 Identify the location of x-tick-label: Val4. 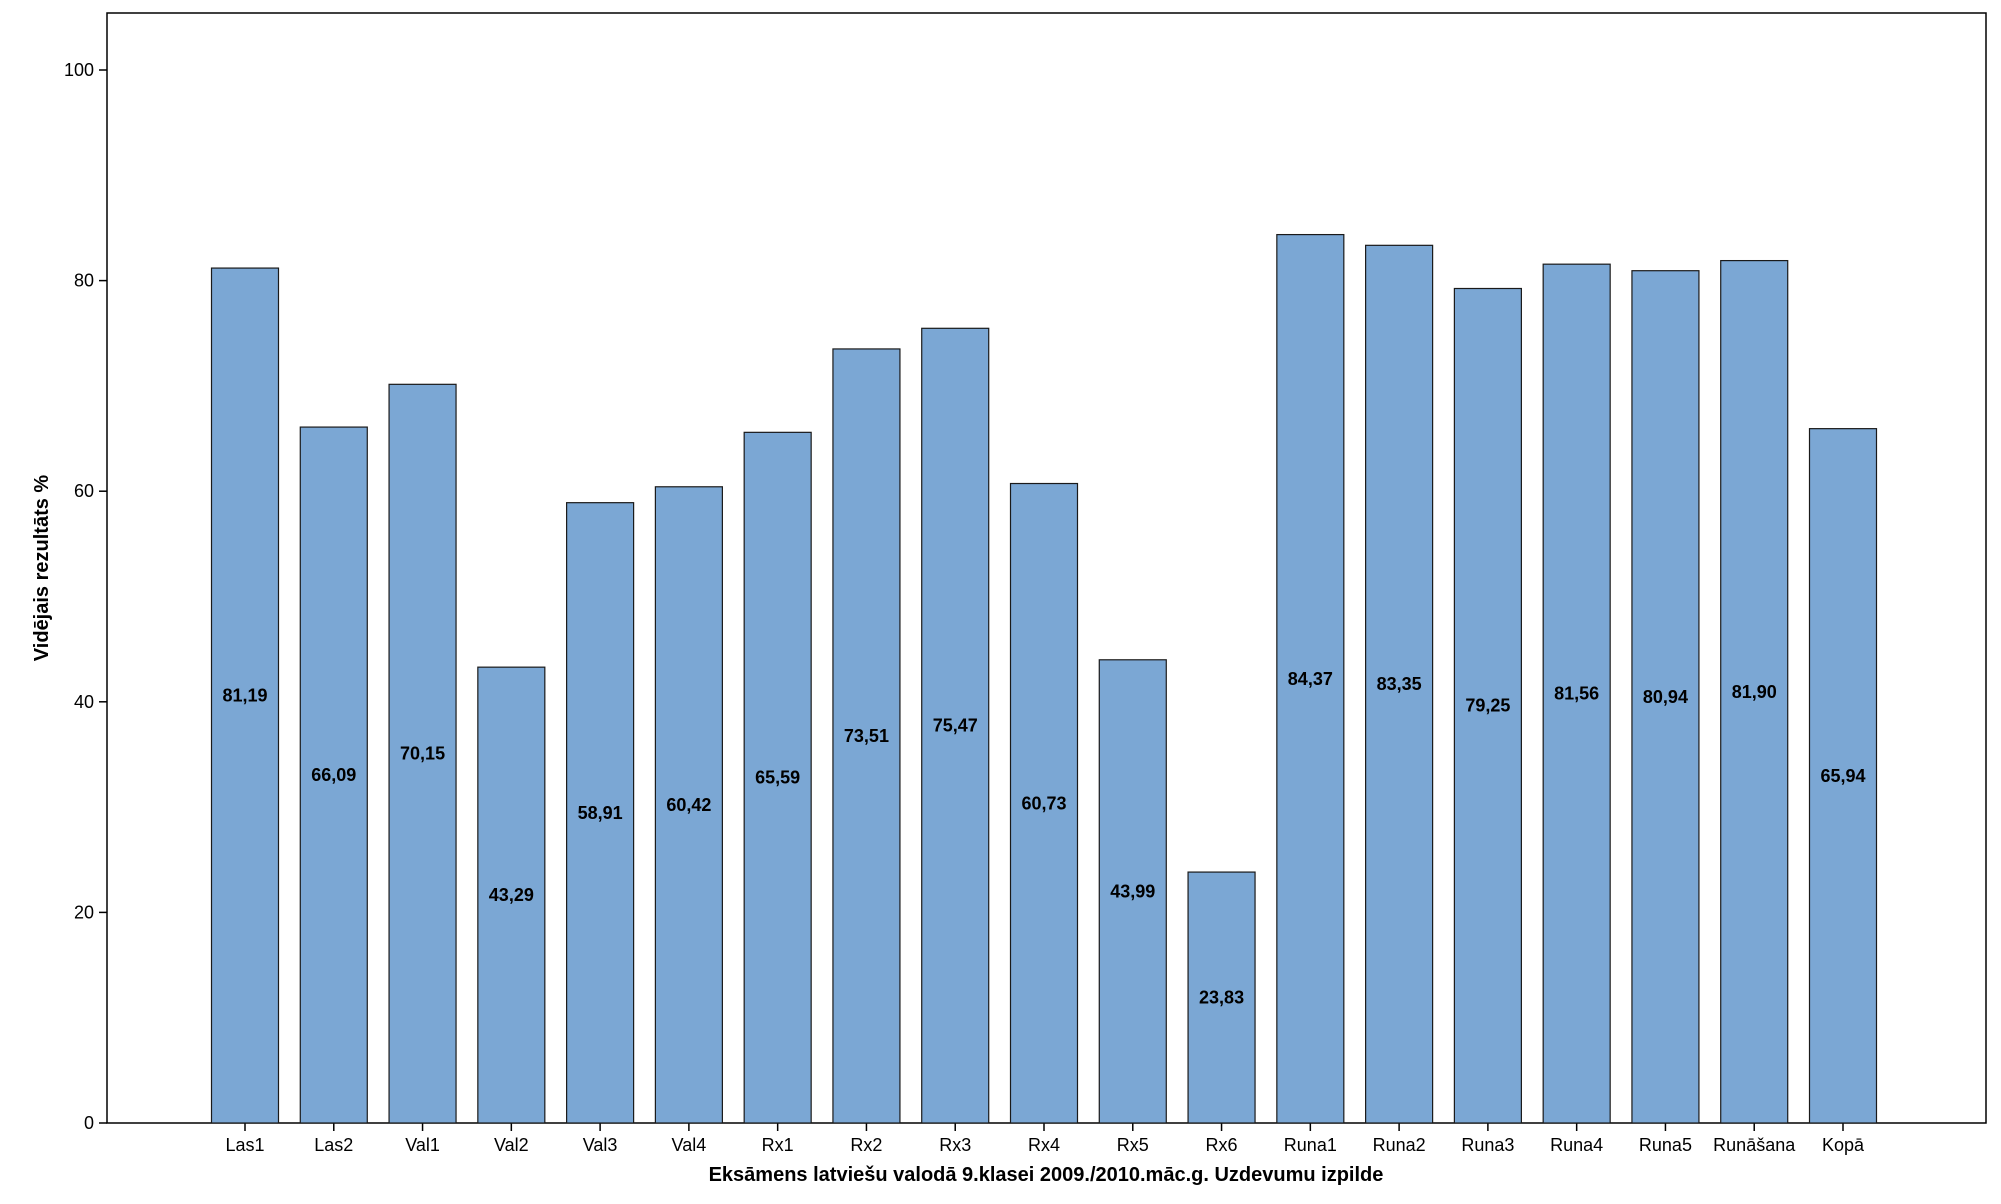
(689, 1145).